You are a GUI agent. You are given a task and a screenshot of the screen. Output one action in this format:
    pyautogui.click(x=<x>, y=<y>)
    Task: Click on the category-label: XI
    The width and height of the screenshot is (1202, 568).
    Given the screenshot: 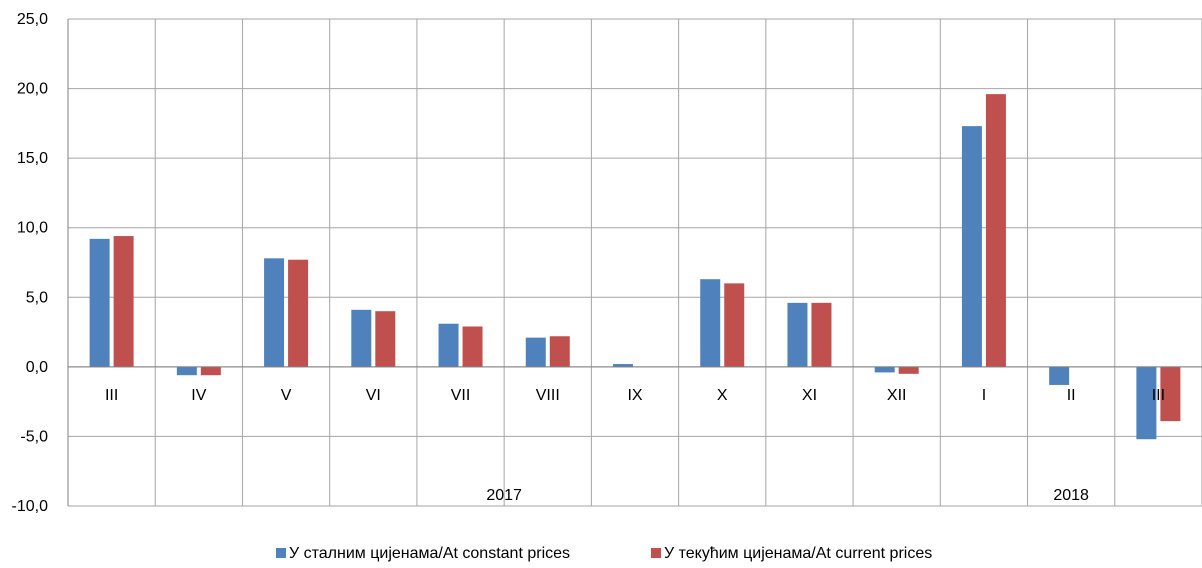 What is the action you would take?
    pyautogui.click(x=809, y=395)
    